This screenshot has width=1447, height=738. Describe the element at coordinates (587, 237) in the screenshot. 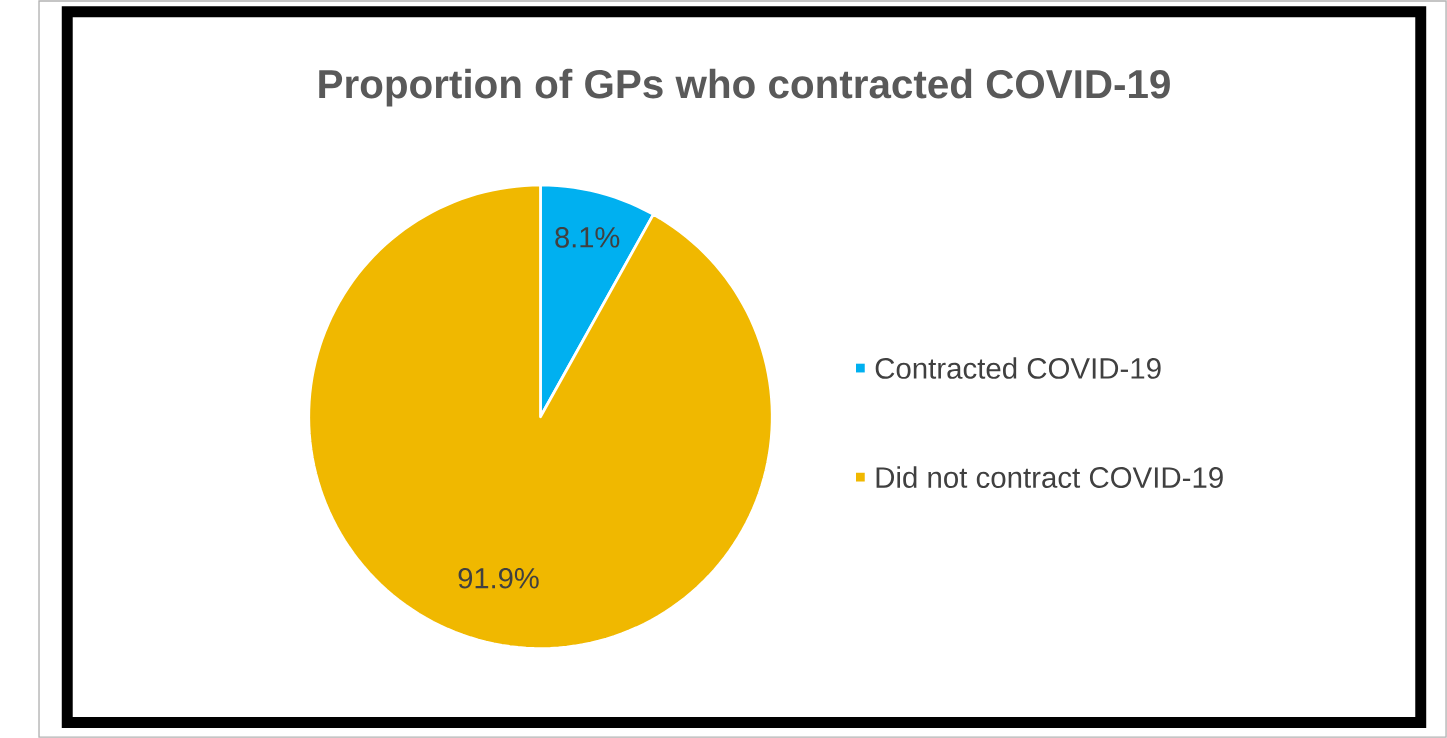

I see `data-label: 8.1%` at that location.